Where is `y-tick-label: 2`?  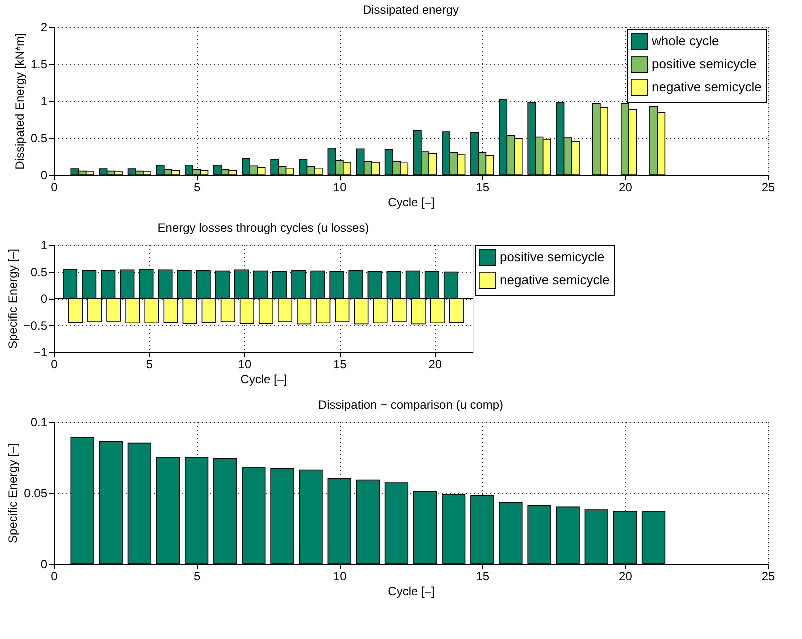 y-tick-label: 2 is located at coordinates (44, 27).